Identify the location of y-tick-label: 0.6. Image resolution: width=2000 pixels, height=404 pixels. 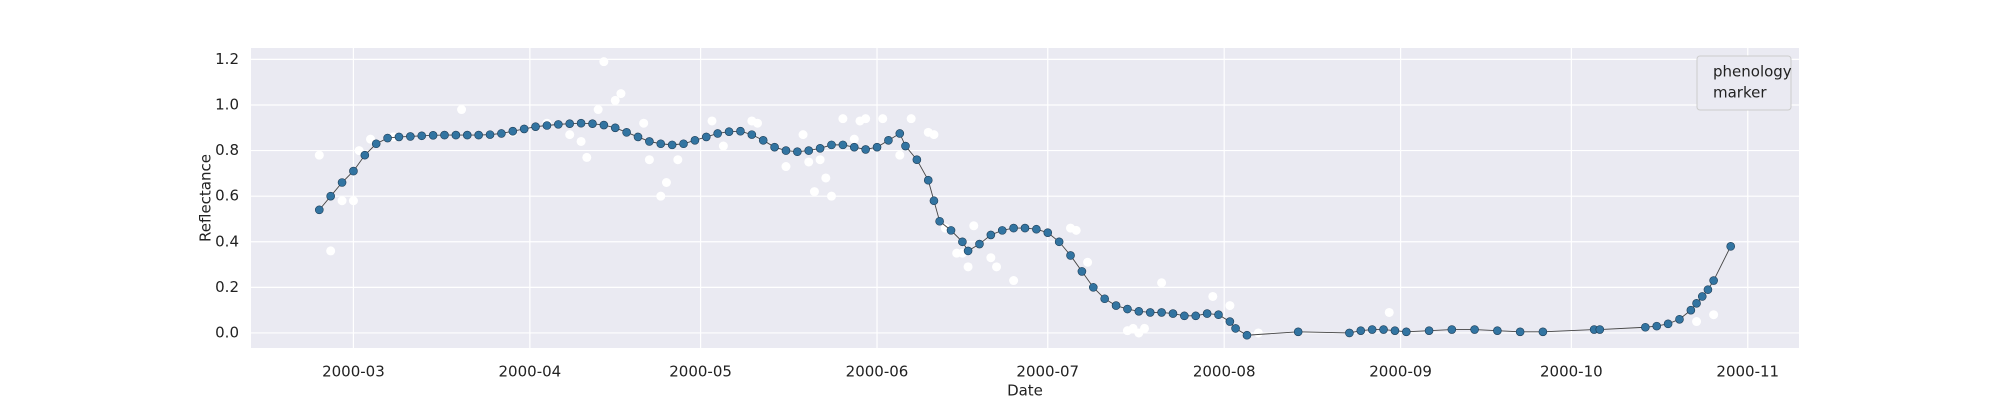
(227, 196).